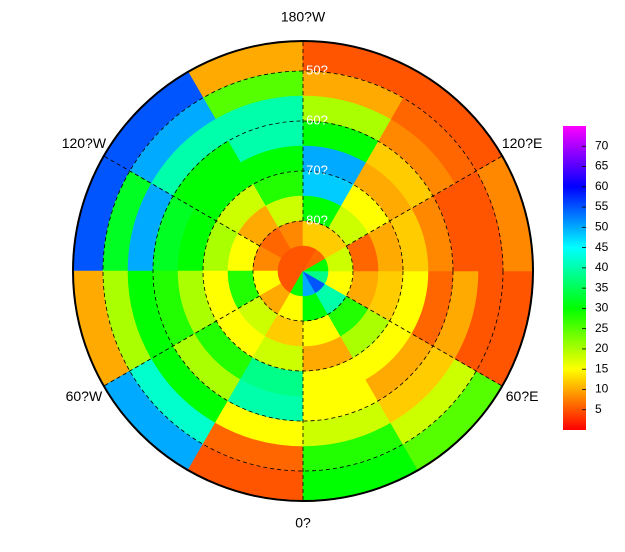  Describe the element at coordinates (602, 247) in the screenshot. I see `colorbar-label: 45` at that location.